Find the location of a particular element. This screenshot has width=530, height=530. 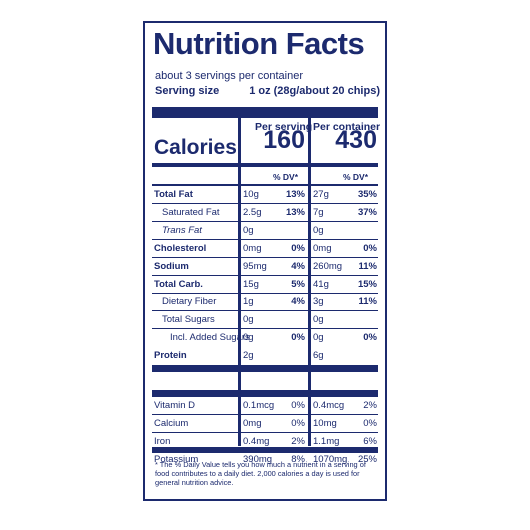

container-dv: 25% is located at coordinates (367, 459).